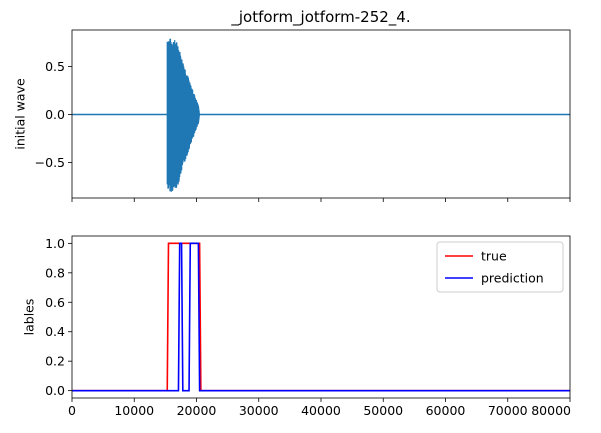 This screenshot has height=433, width=601. What do you see at coordinates (55, 331) in the screenshot?
I see `bottom-y-tick-label: 0.4` at bounding box center [55, 331].